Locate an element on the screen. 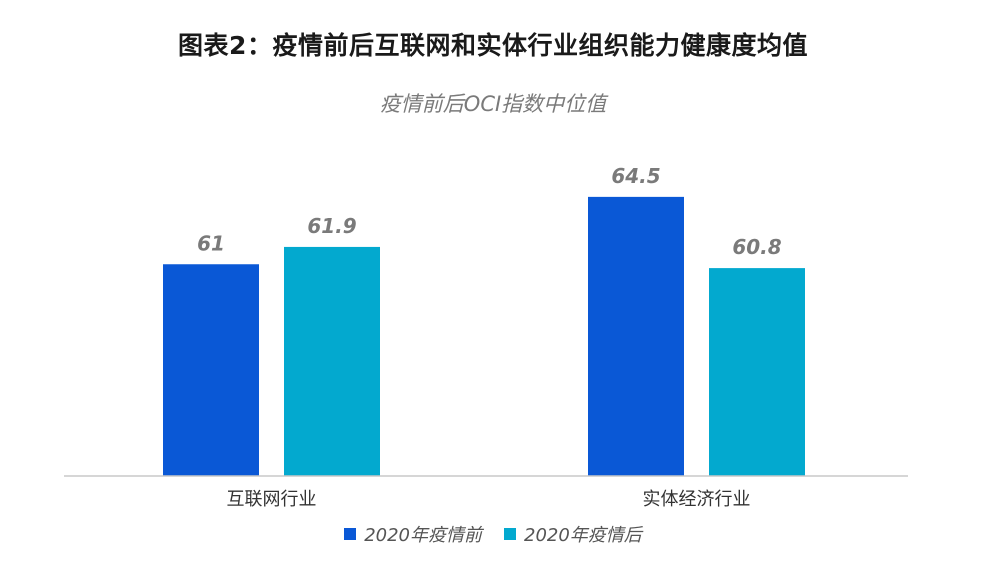 This screenshot has width=986, height=565. legend-label-after: 2020年疫情后 is located at coordinates (583, 535).